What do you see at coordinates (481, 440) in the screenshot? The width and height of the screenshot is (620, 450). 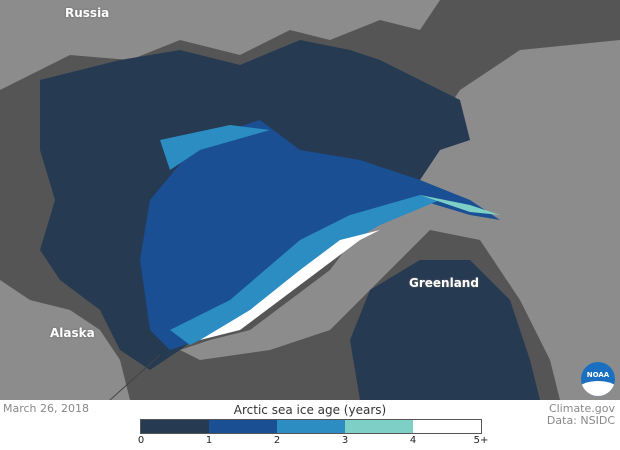 I see `legend-tick: 5+` at bounding box center [481, 440].